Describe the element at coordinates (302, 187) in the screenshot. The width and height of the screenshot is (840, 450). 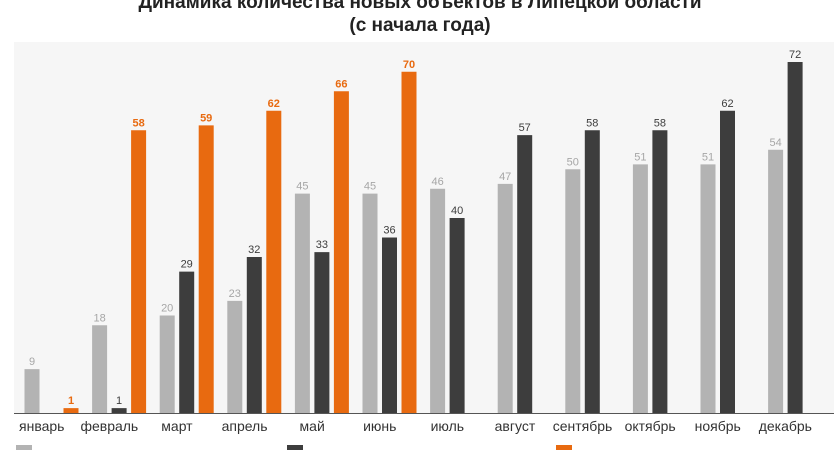
I see `data-label-s1-5: 45` at that location.